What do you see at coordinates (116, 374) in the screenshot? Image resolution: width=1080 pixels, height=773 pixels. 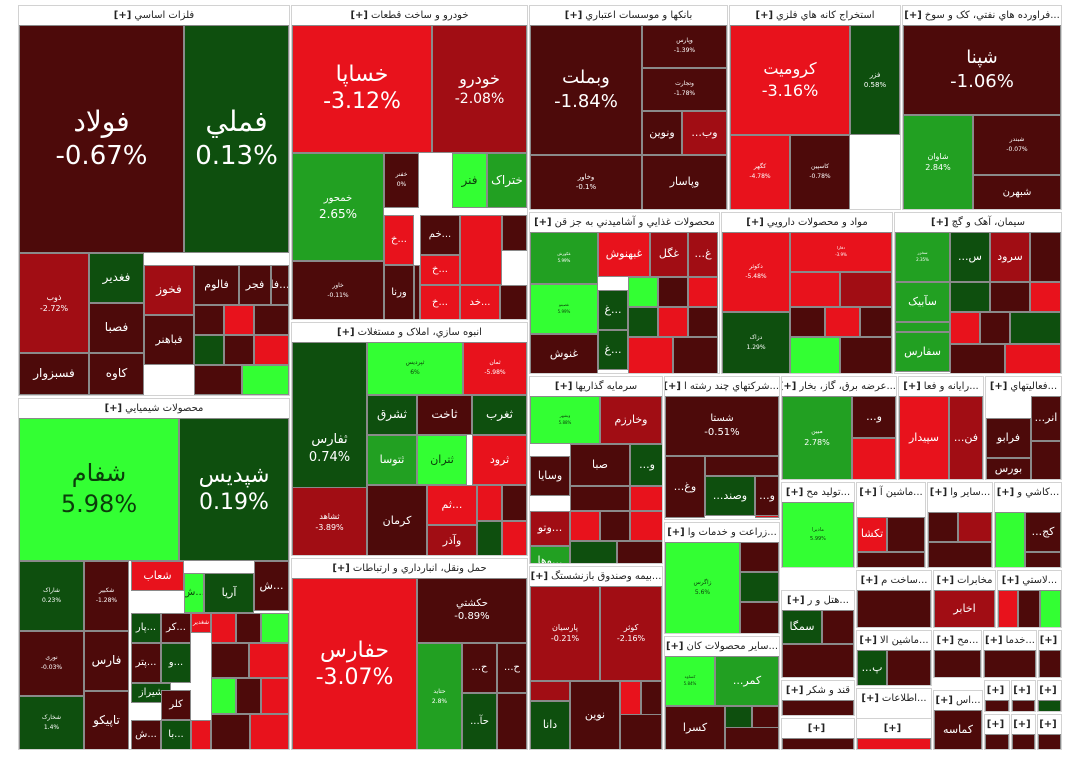 I see `stock-tile: کاوه` at bounding box center [116, 374].